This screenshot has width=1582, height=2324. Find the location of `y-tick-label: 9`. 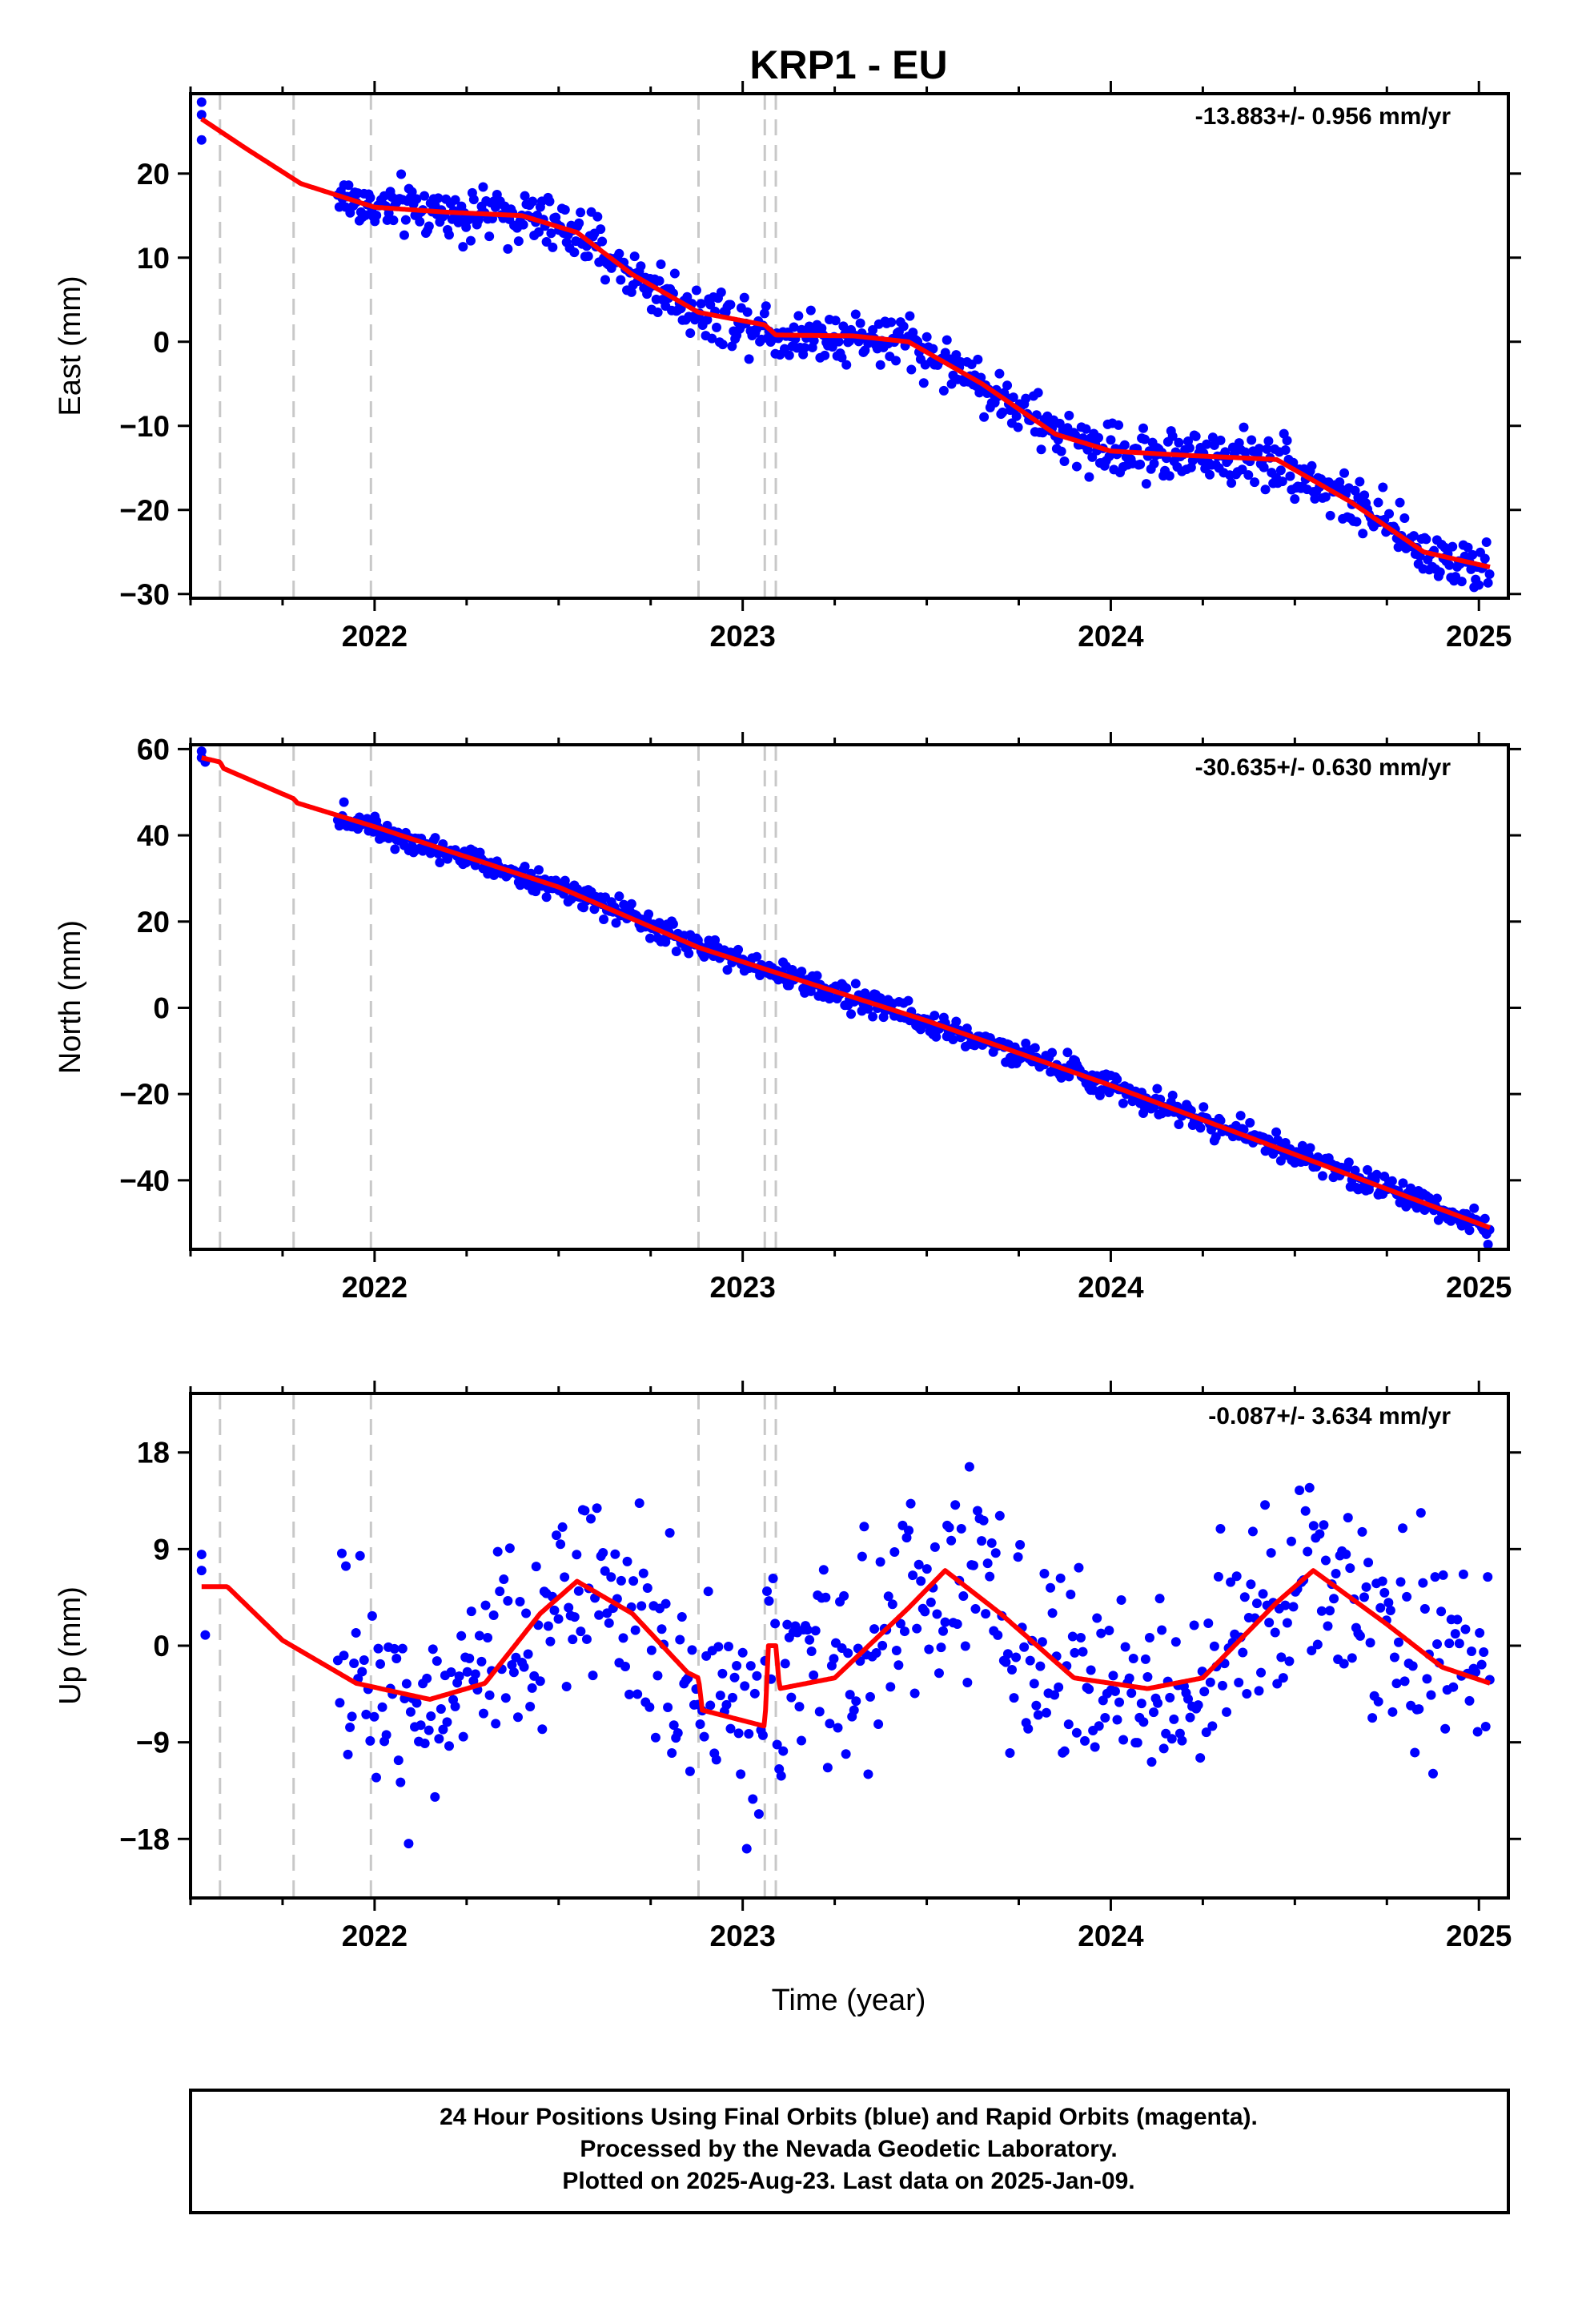

y-tick-label: 9 is located at coordinates (161, 1550).